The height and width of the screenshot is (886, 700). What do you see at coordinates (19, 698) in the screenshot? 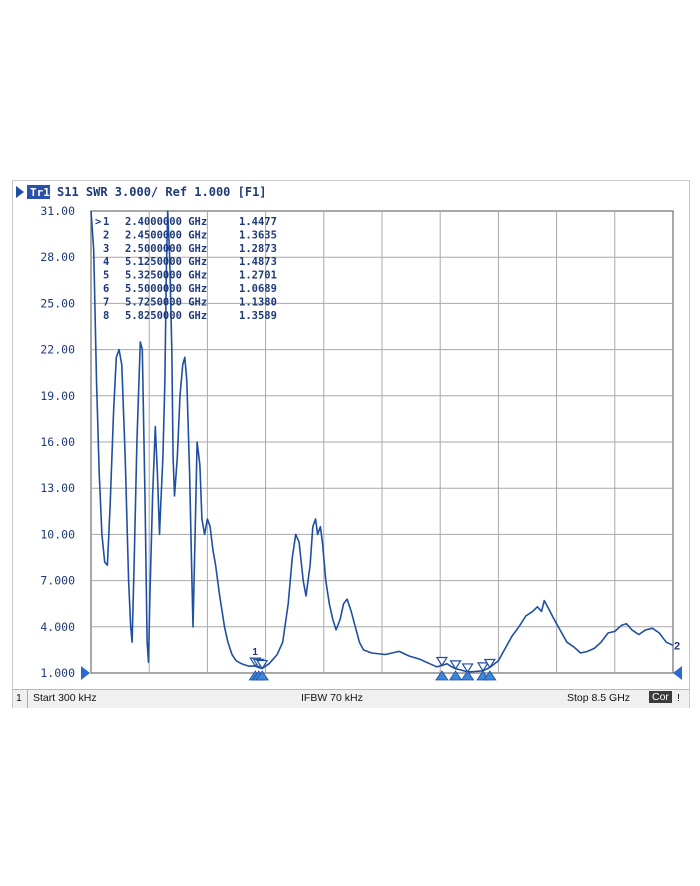
I see `channel-number: 1` at bounding box center [19, 698].